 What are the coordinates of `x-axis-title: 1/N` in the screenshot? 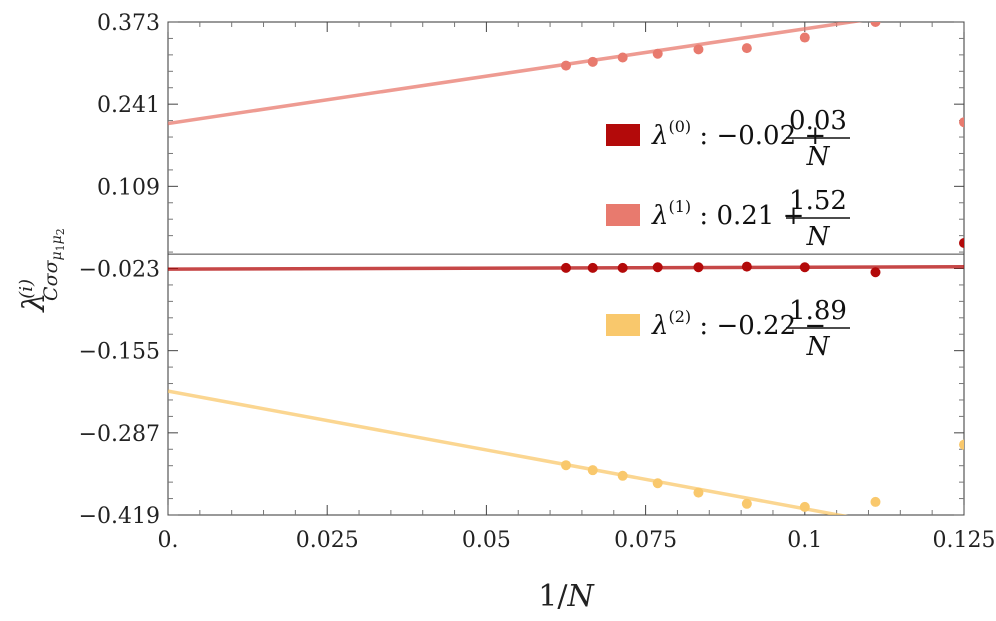 It's located at (566, 596).